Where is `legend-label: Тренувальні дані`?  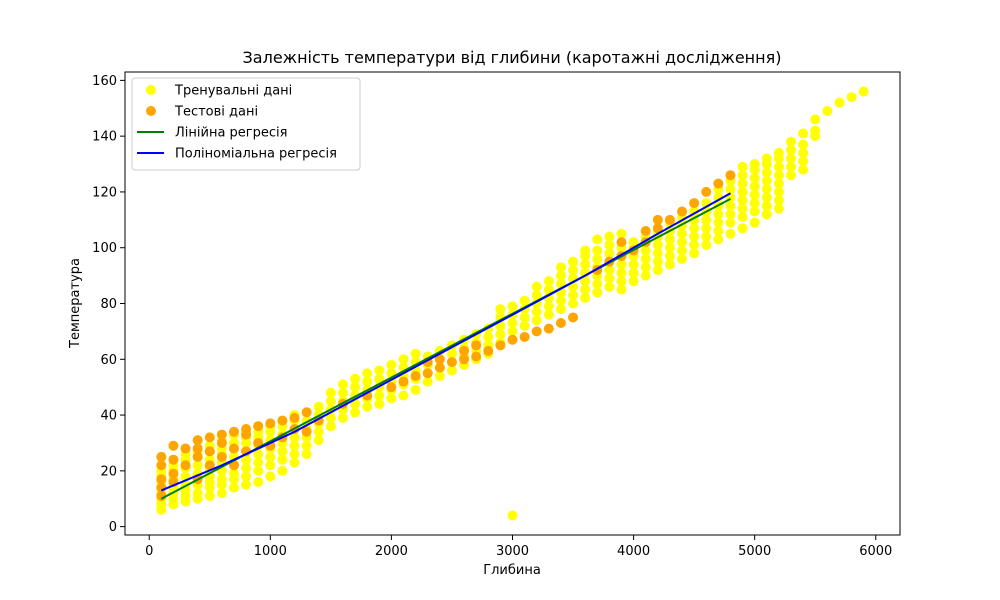 legend-label: Тренувальні дані is located at coordinates (233, 91).